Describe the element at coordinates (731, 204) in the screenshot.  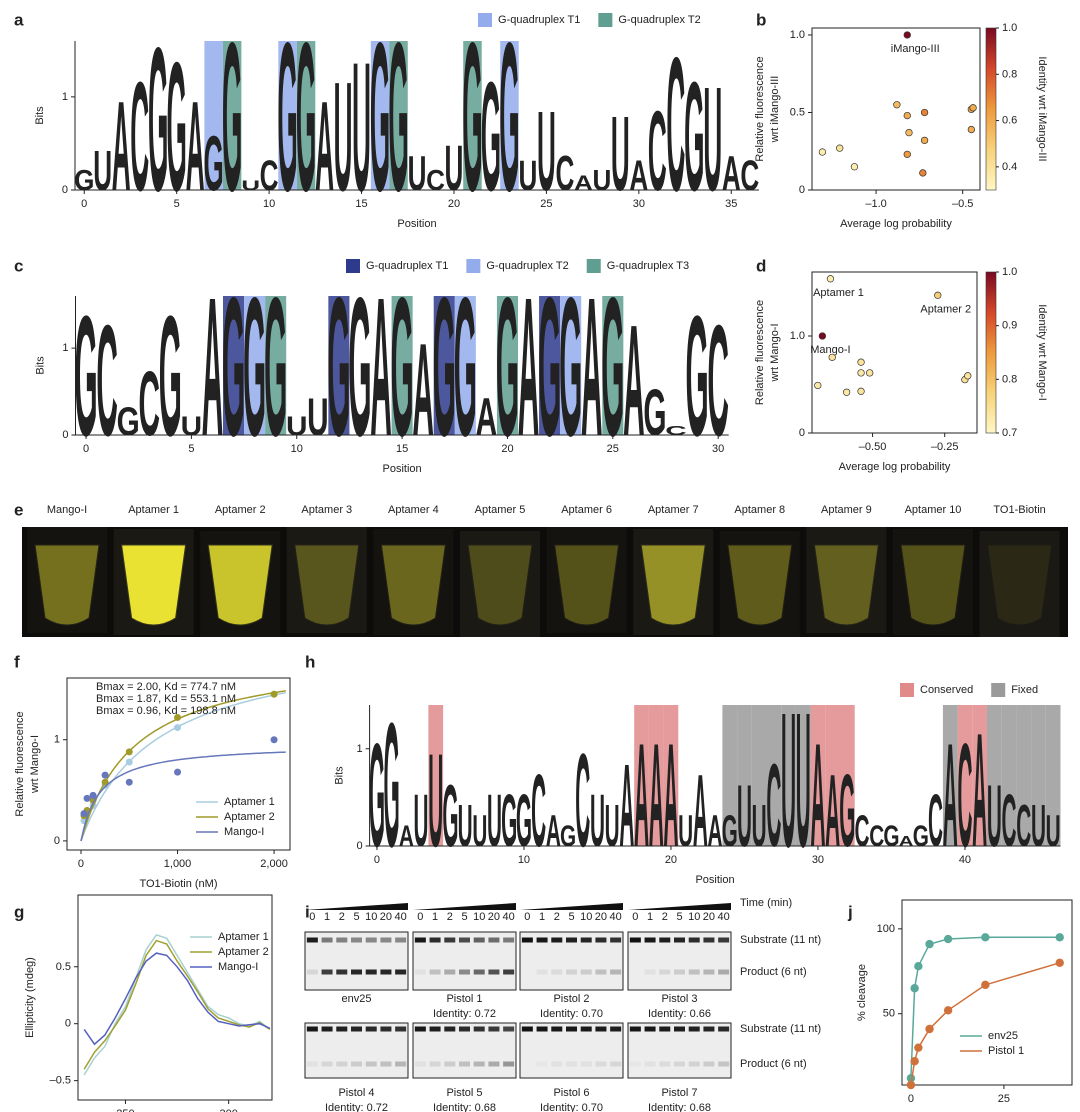
I see `x-tick-label: 35` at that location.